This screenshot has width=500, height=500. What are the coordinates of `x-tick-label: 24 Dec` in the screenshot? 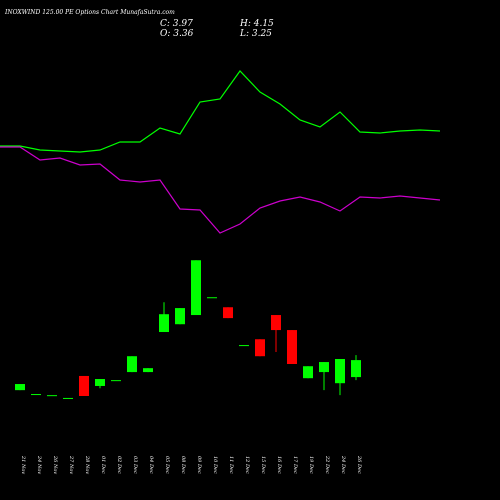 It's located at (343, 464).